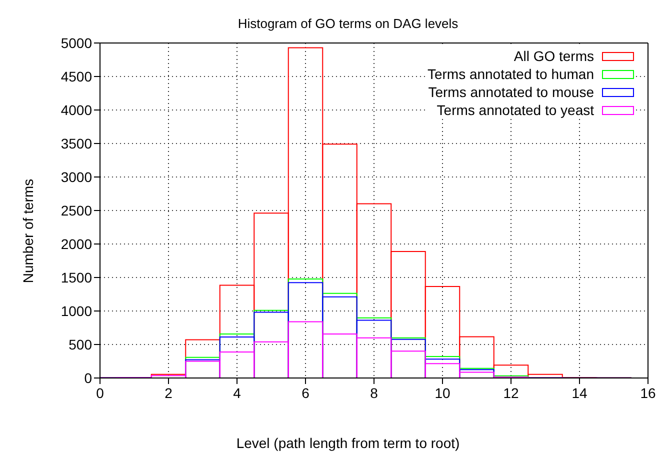 The image size is (666, 472). I want to click on y-tick-label: 4000, so click(76, 110).